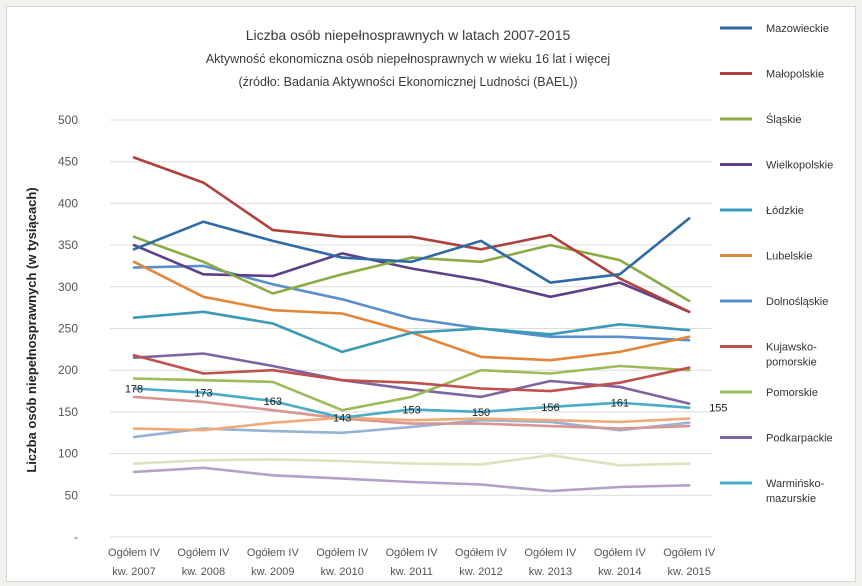 This screenshot has width=862, height=586. Describe the element at coordinates (342, 419) in the screenshot. I see `data-label: 143` at that location.